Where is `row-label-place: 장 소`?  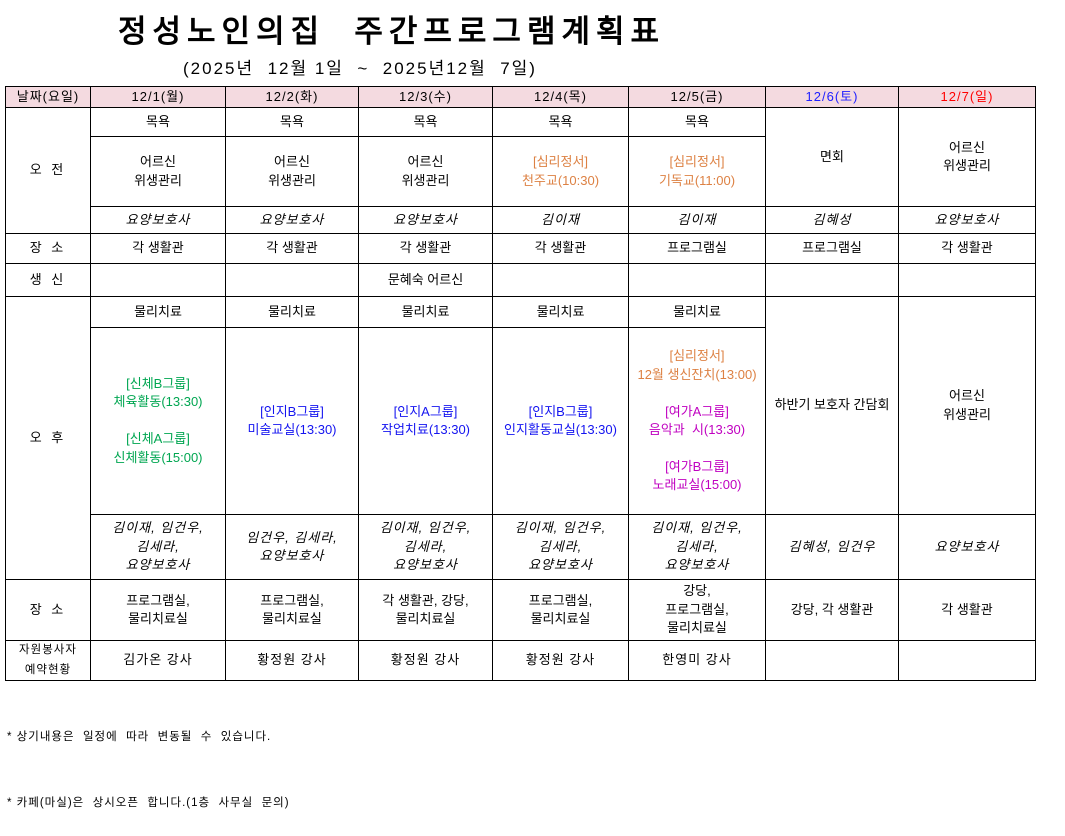
row-label-place: 장 소 is located at coordinates (48, 248).